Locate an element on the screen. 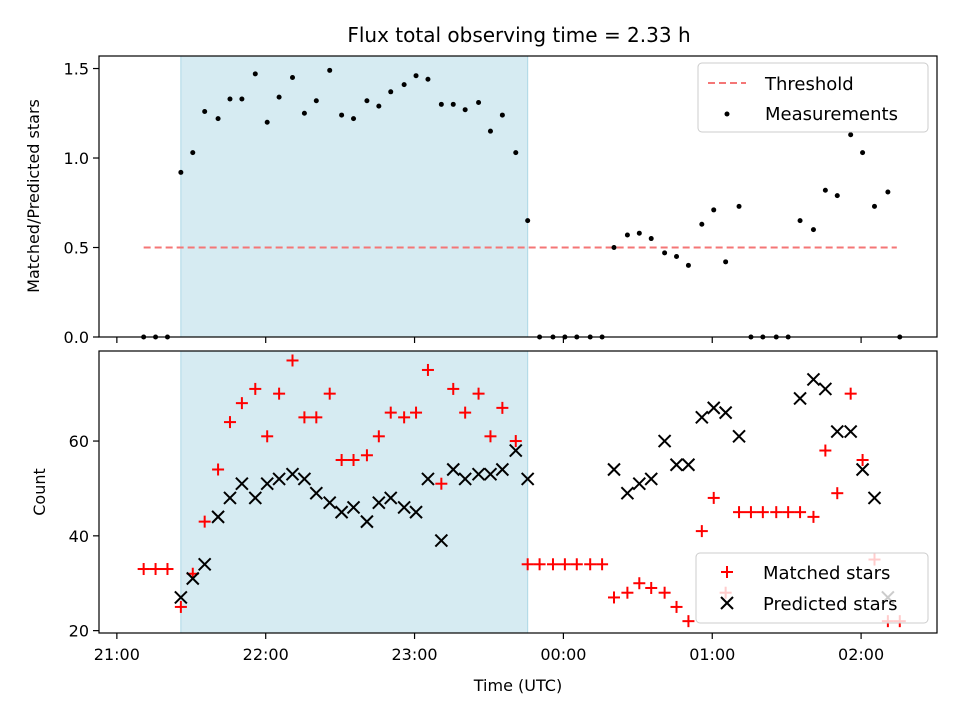 This screenshot has height=720, width=960. bottom-shaded-region is located at coordinates (354, 492).